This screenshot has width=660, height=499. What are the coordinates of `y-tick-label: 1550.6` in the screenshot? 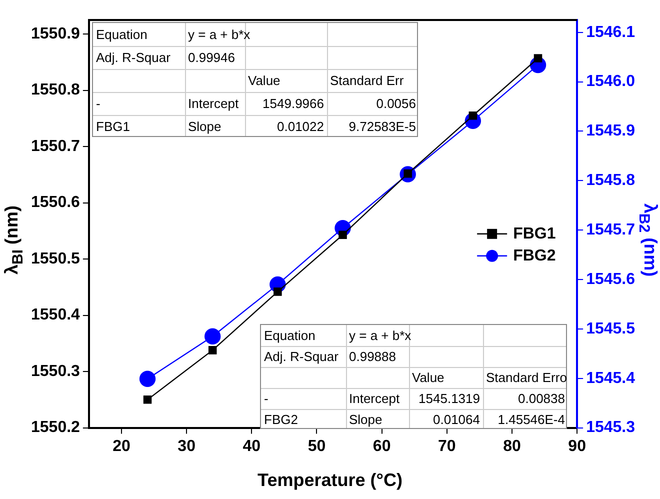 It's located at (55, 203).